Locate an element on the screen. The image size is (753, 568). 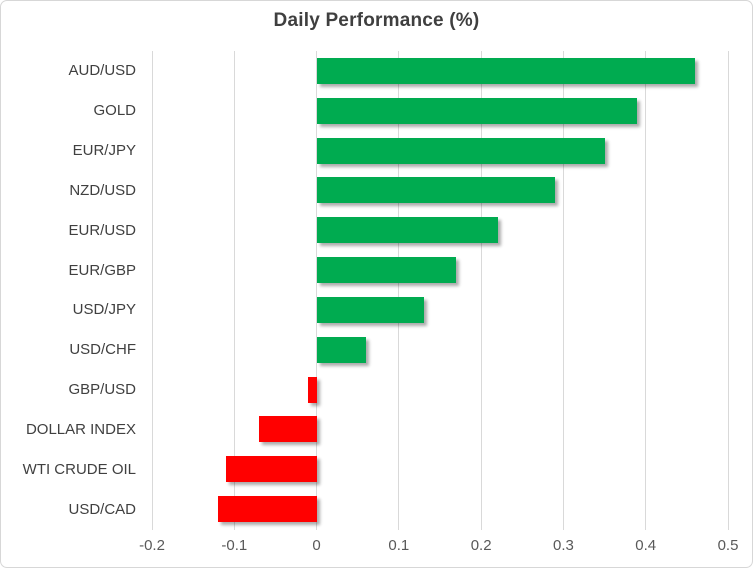
x-tick-label: -0.1 is located at coordinates (234, 545).